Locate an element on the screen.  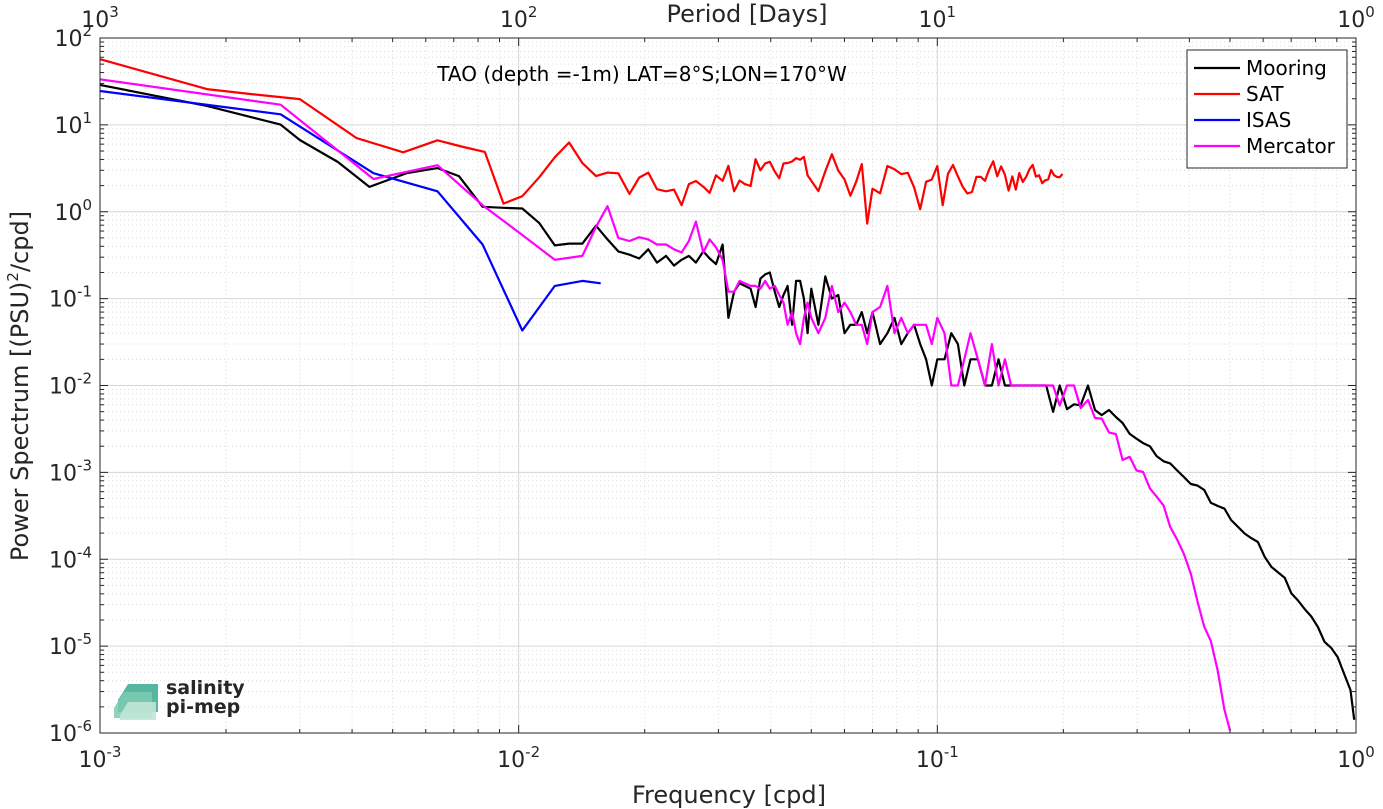
y-axis-label-sup: 2 is located at coordinates (13, 277).